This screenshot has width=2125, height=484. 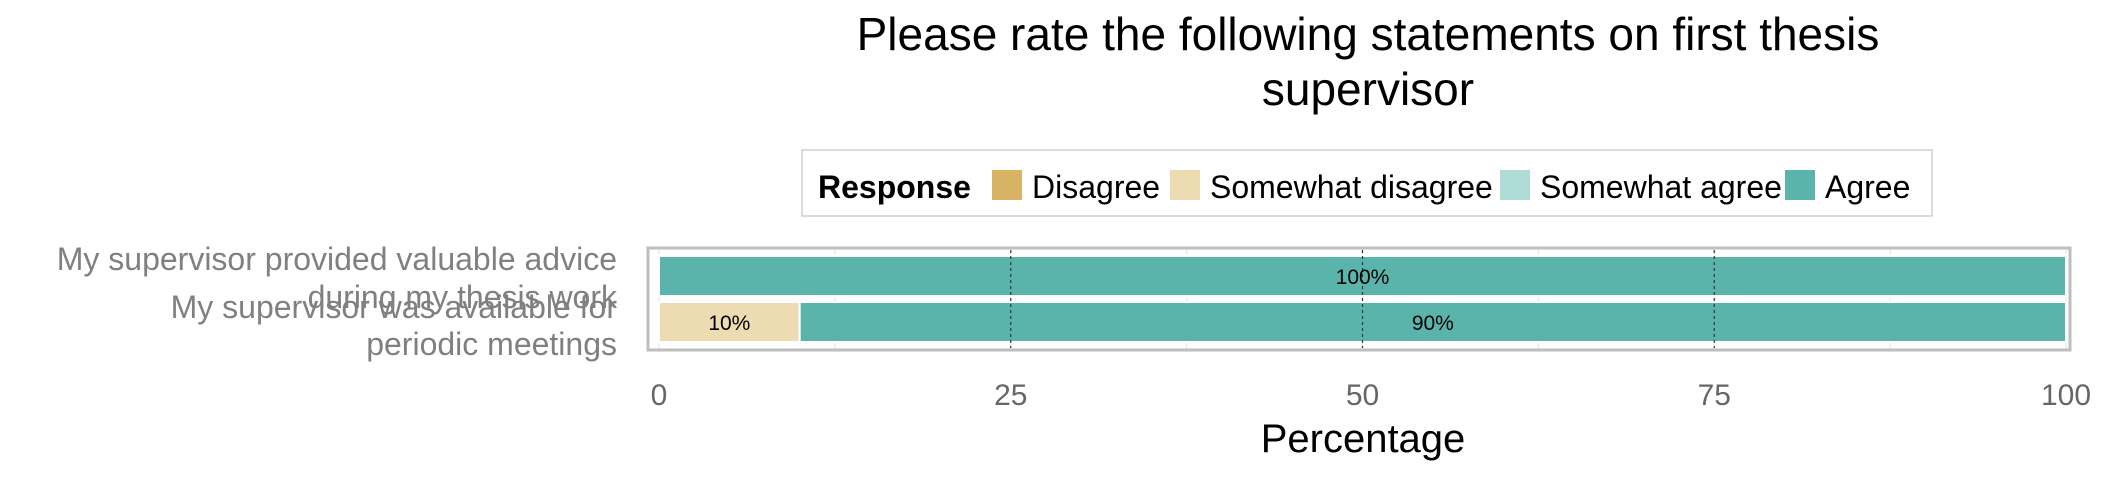 I want to click on legend-swatch-disagree, so click(x=1007, y=185).